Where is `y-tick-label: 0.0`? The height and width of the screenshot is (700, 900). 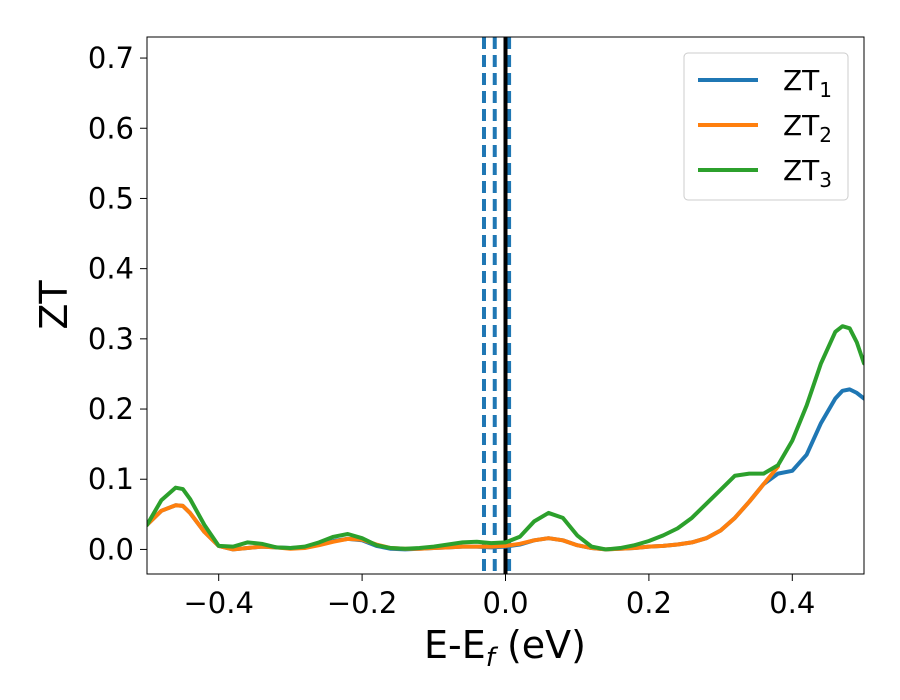
y-tick-label: 0.0 is located at coordinates (111, 549).